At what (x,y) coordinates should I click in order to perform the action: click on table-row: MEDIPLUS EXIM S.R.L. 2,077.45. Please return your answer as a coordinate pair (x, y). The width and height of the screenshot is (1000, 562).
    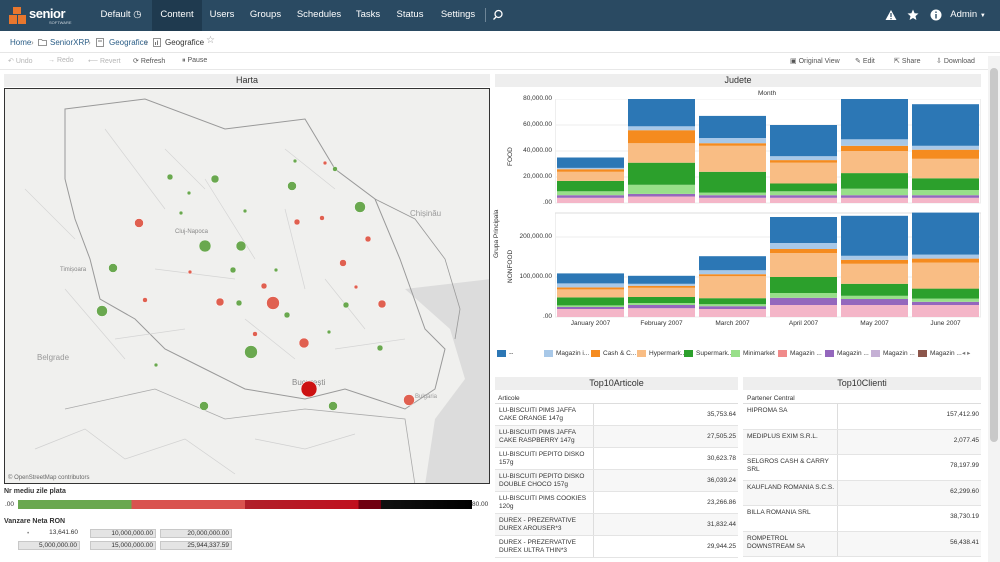
    Looking at the image, I should click on (862, 442).